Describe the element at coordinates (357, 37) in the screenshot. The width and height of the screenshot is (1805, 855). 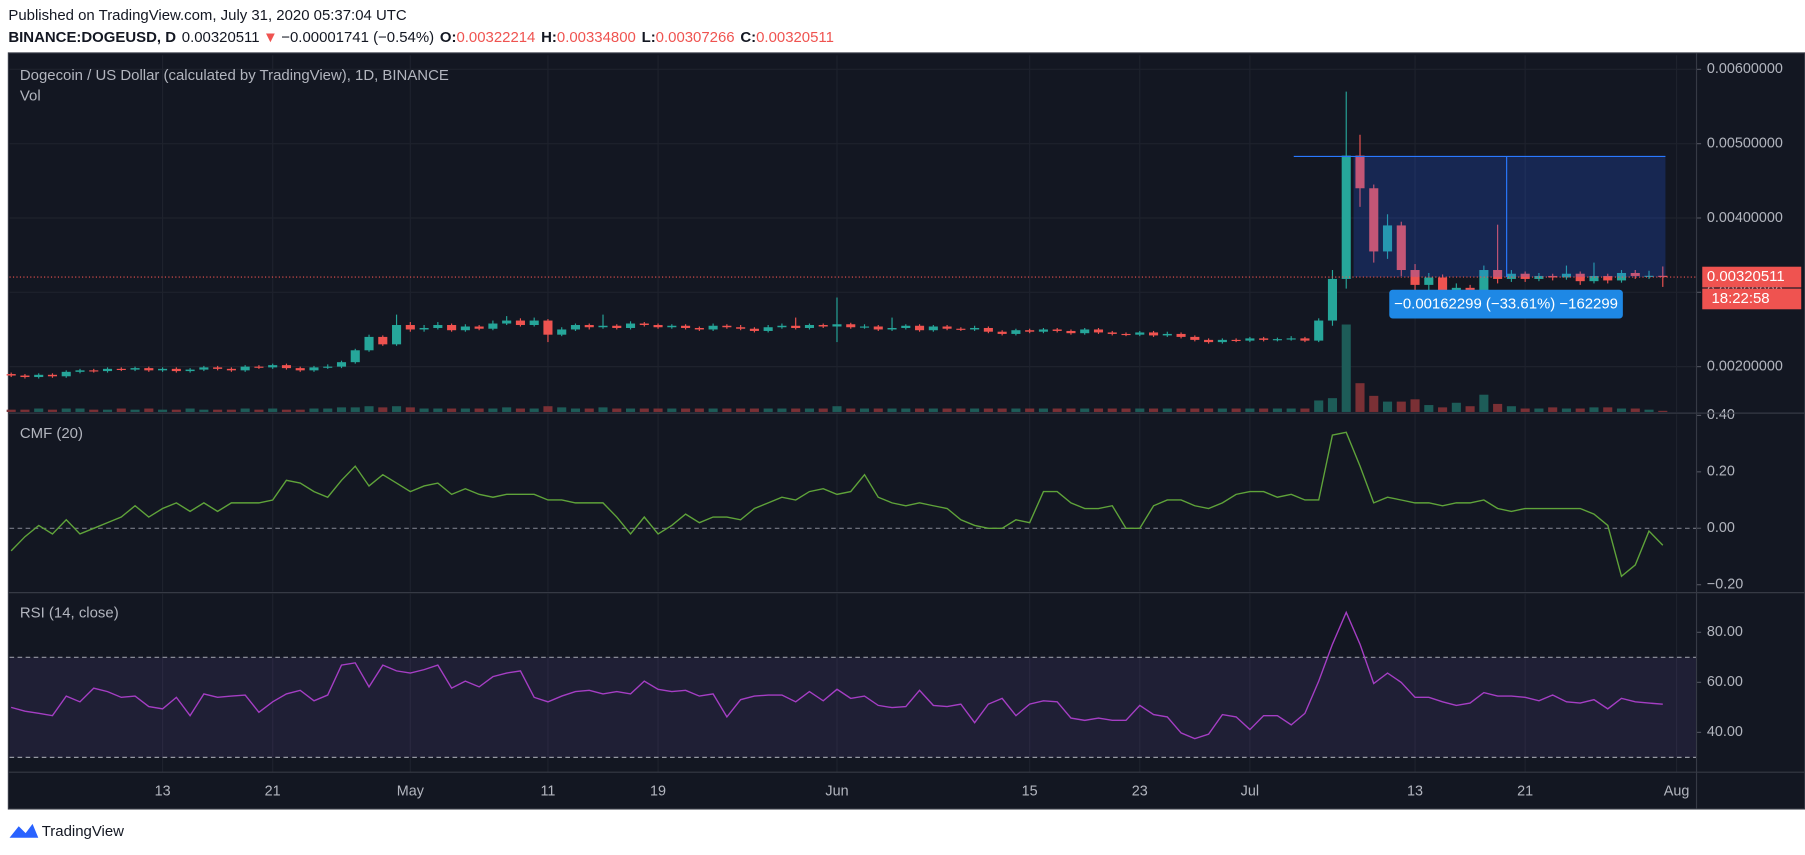
I see `change: −0.00001741 (−0.54%)` at that location.